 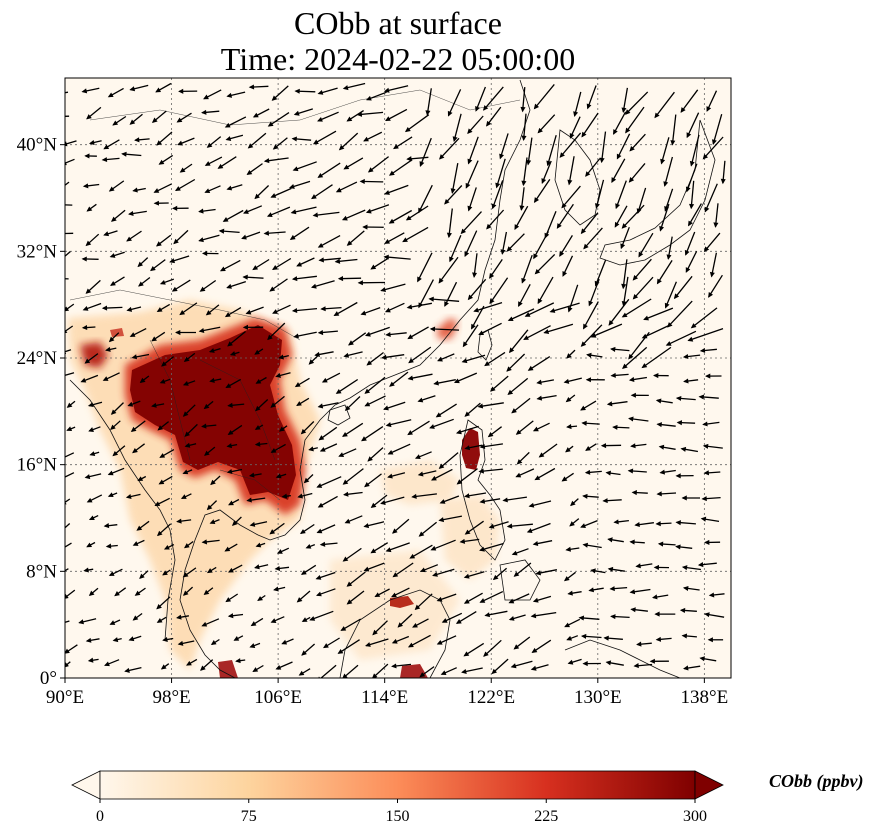 What do you see at coordinates (65, 697) in the screenshot?
I see `lon-tick-label: 90°E` at bounding box center [65, 697].